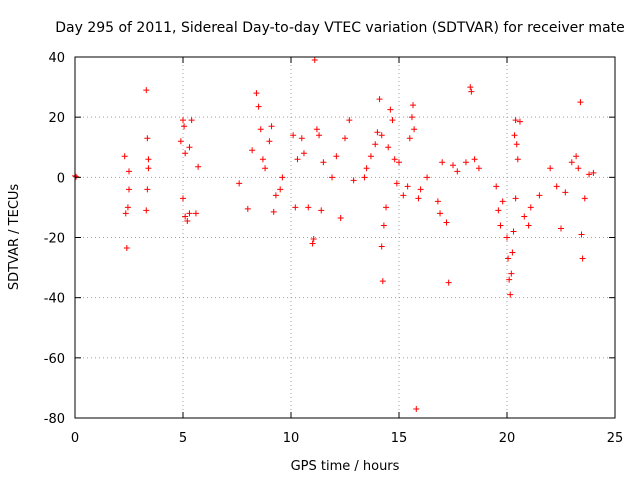 Image resolution: width=640 pixels, height=480 pixels. I want to click on x-axis-label: GPS time / hours, so click(345, 466).